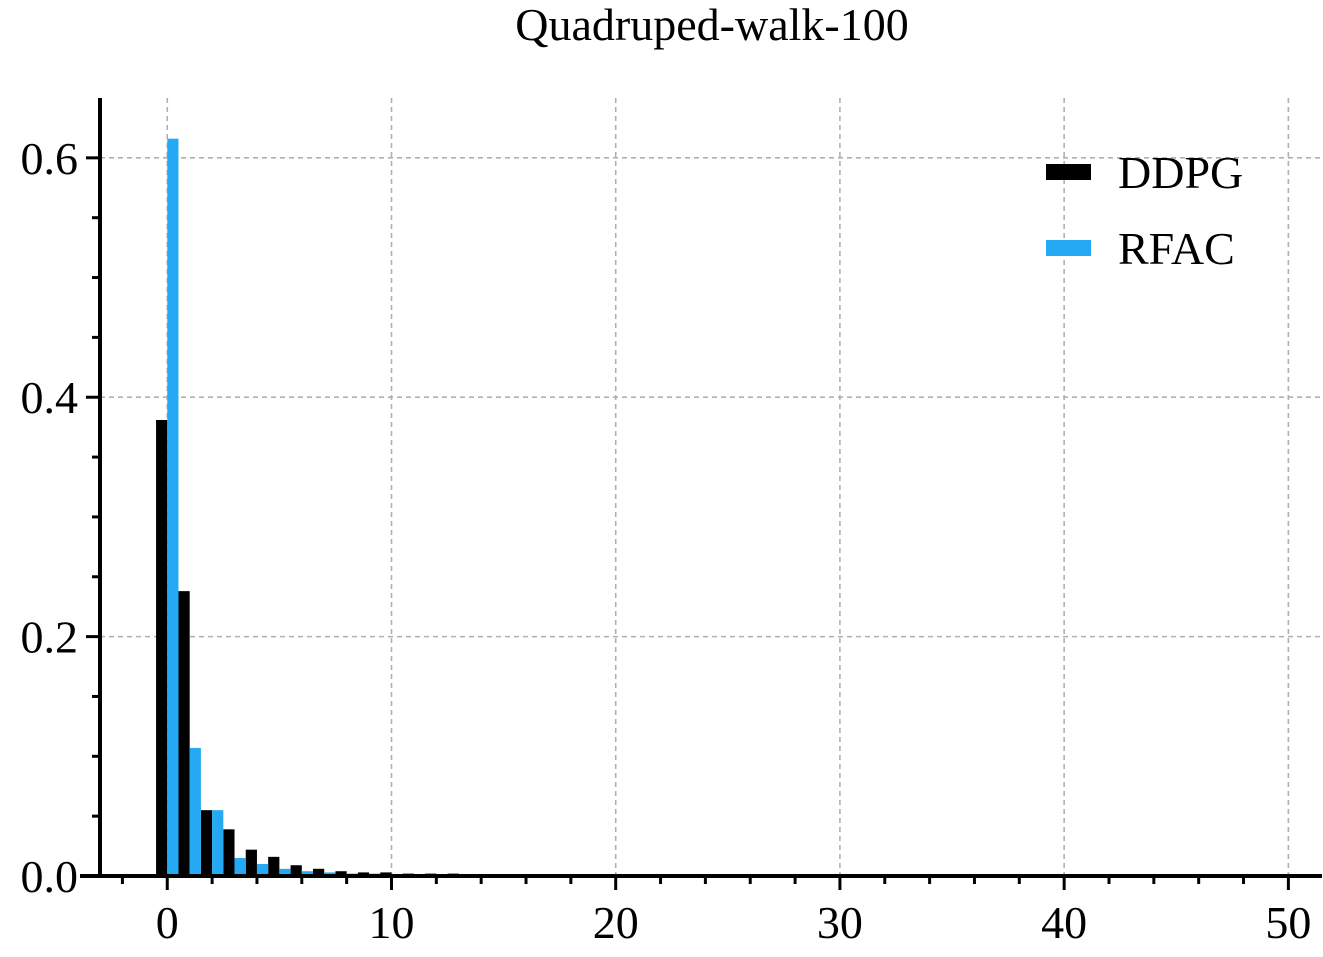 This screenshot has width=1323, height=957. I want to click on y-tick-label: 0.0, so click(50, 876).